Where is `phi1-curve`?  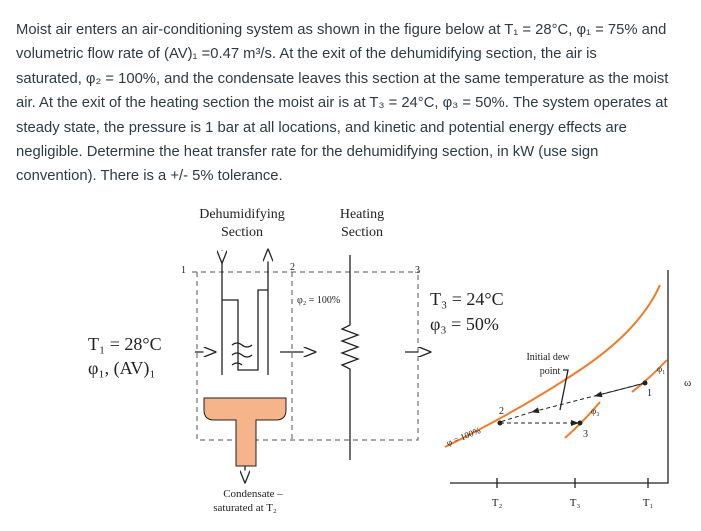
phi1-curve is located at coordinates (649, 376).